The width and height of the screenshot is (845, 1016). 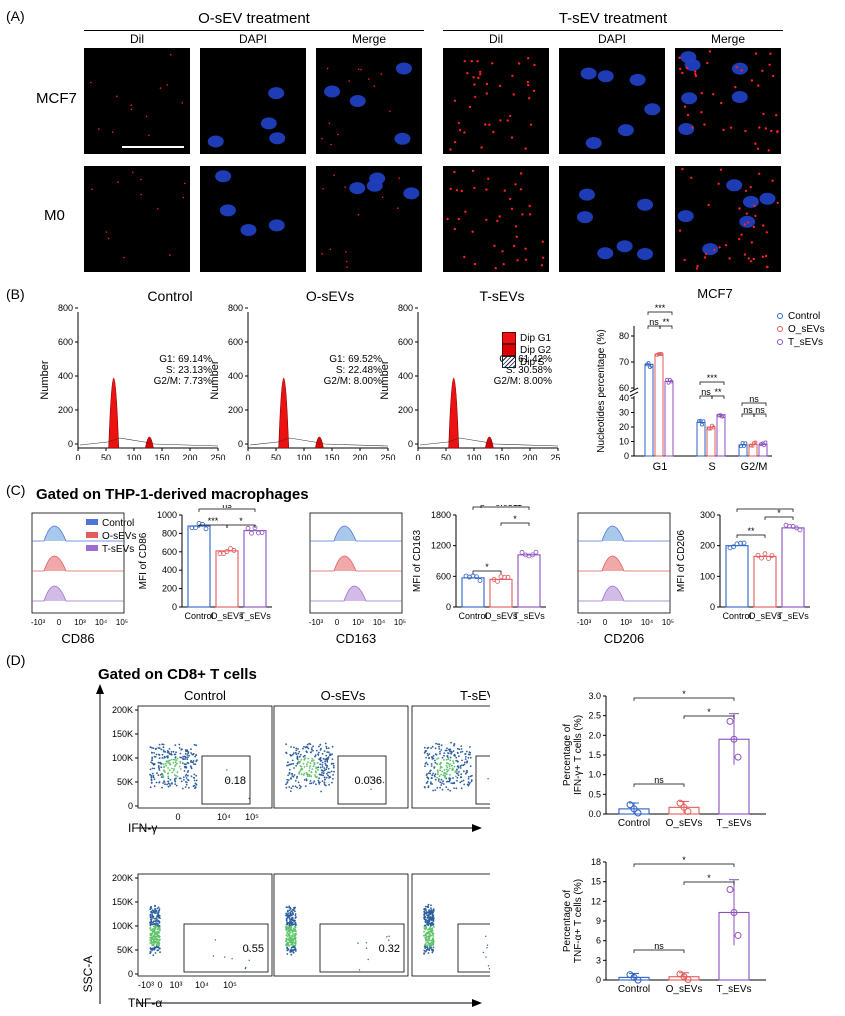 What do you see at coordinates (331, 456) in the screenshot?
I see `x-tick-label: 150` at bounding box center [331, 456].